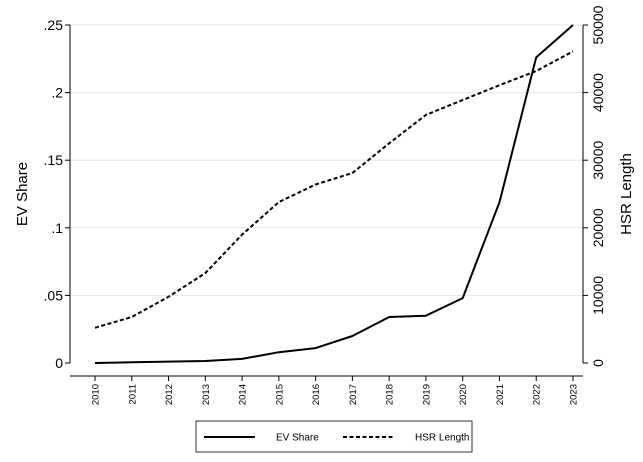 The image size is (643, 462). I want to click on x-tick-label: 2020, so click(463, 394).